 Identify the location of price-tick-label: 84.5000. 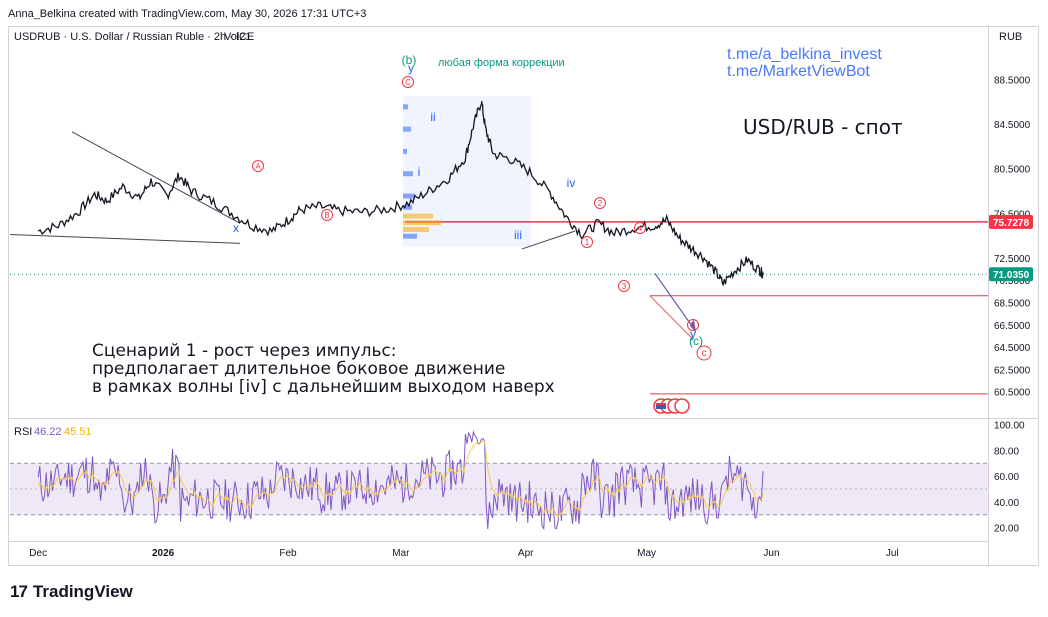
(1012, 125).